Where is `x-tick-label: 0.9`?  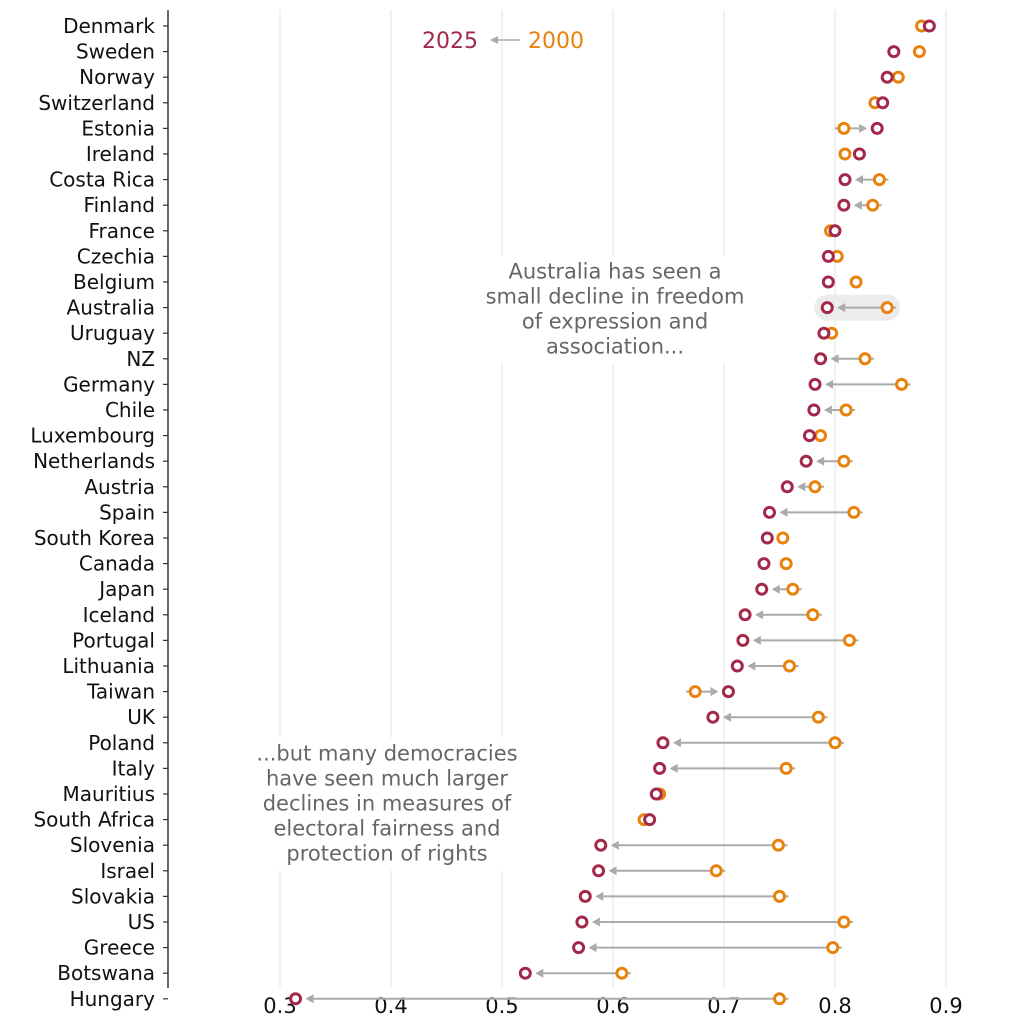 x-tick-label: 0.9 is located at coordinates (945, 1006).